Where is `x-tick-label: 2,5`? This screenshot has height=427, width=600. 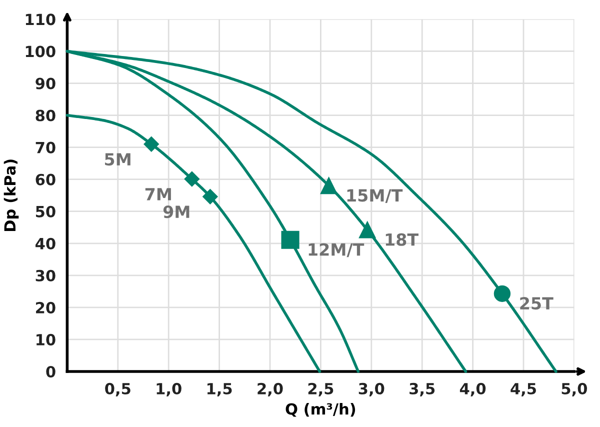 x-tick-label: 2,5 is located at coordinates (321, 389).